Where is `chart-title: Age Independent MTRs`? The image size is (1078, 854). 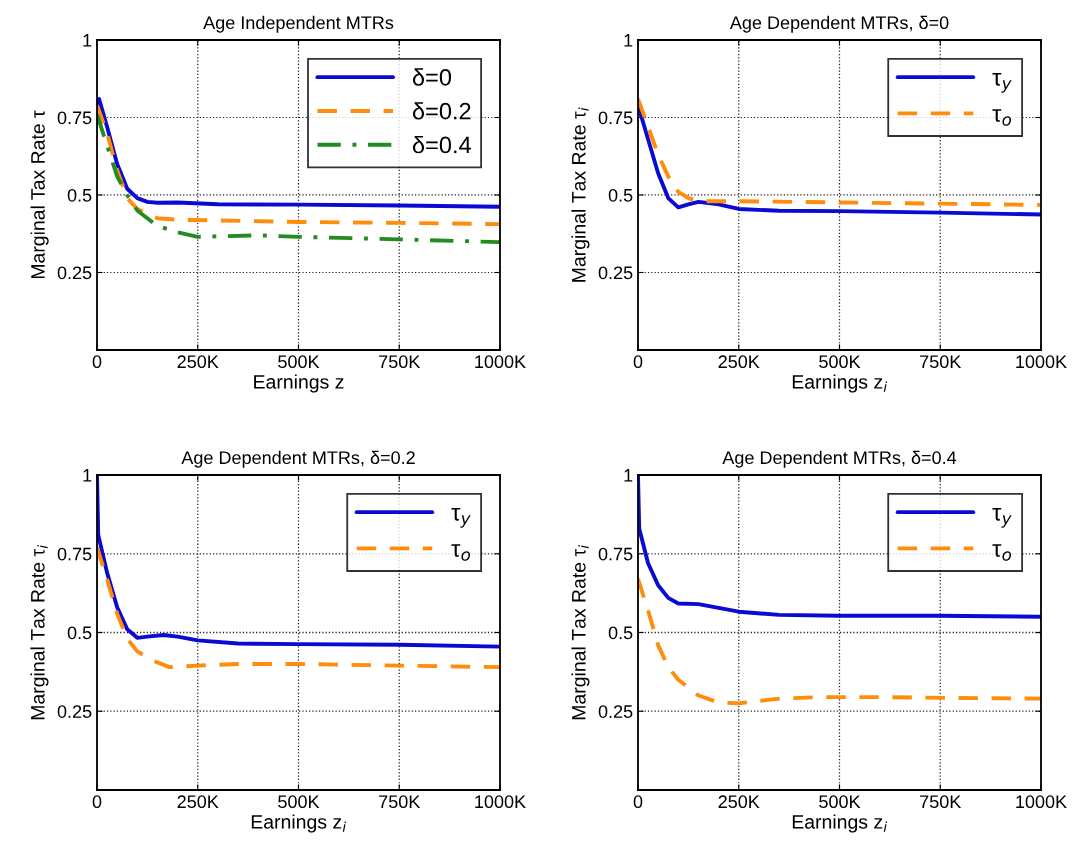
chart-title: Age Independent MTRs is located at coordinates (298, 24).